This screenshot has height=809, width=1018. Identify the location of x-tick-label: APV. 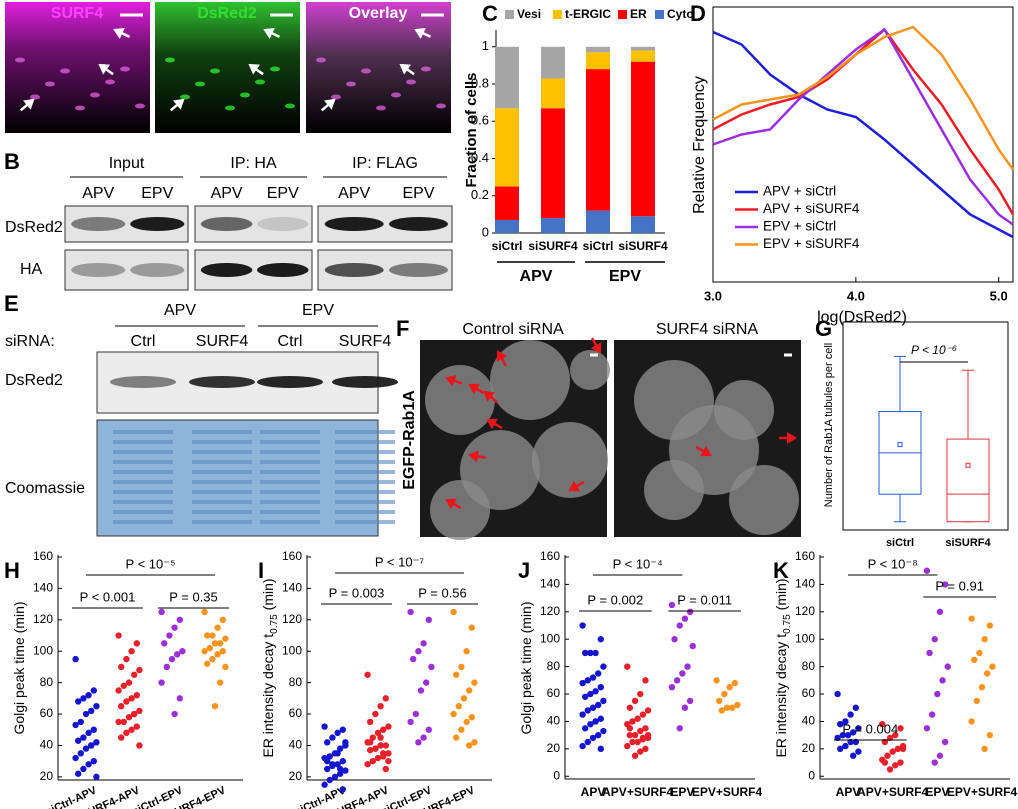
(848, 792).